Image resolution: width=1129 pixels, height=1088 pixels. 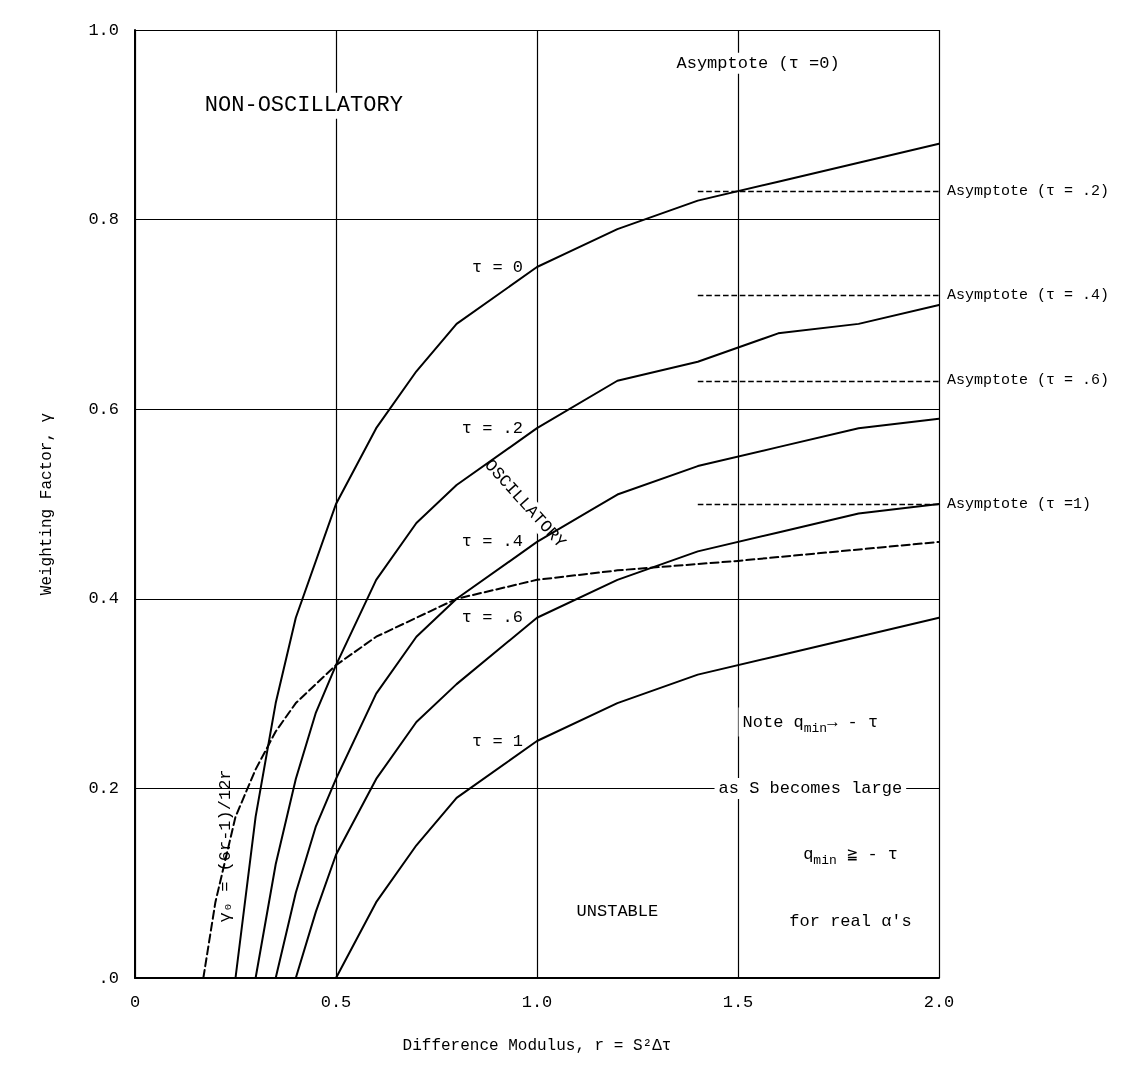 What do you see at coordinates (135, 1002) in the screenshot?
I see `x-tick-label: 0` at bounding box center [135, 1002].